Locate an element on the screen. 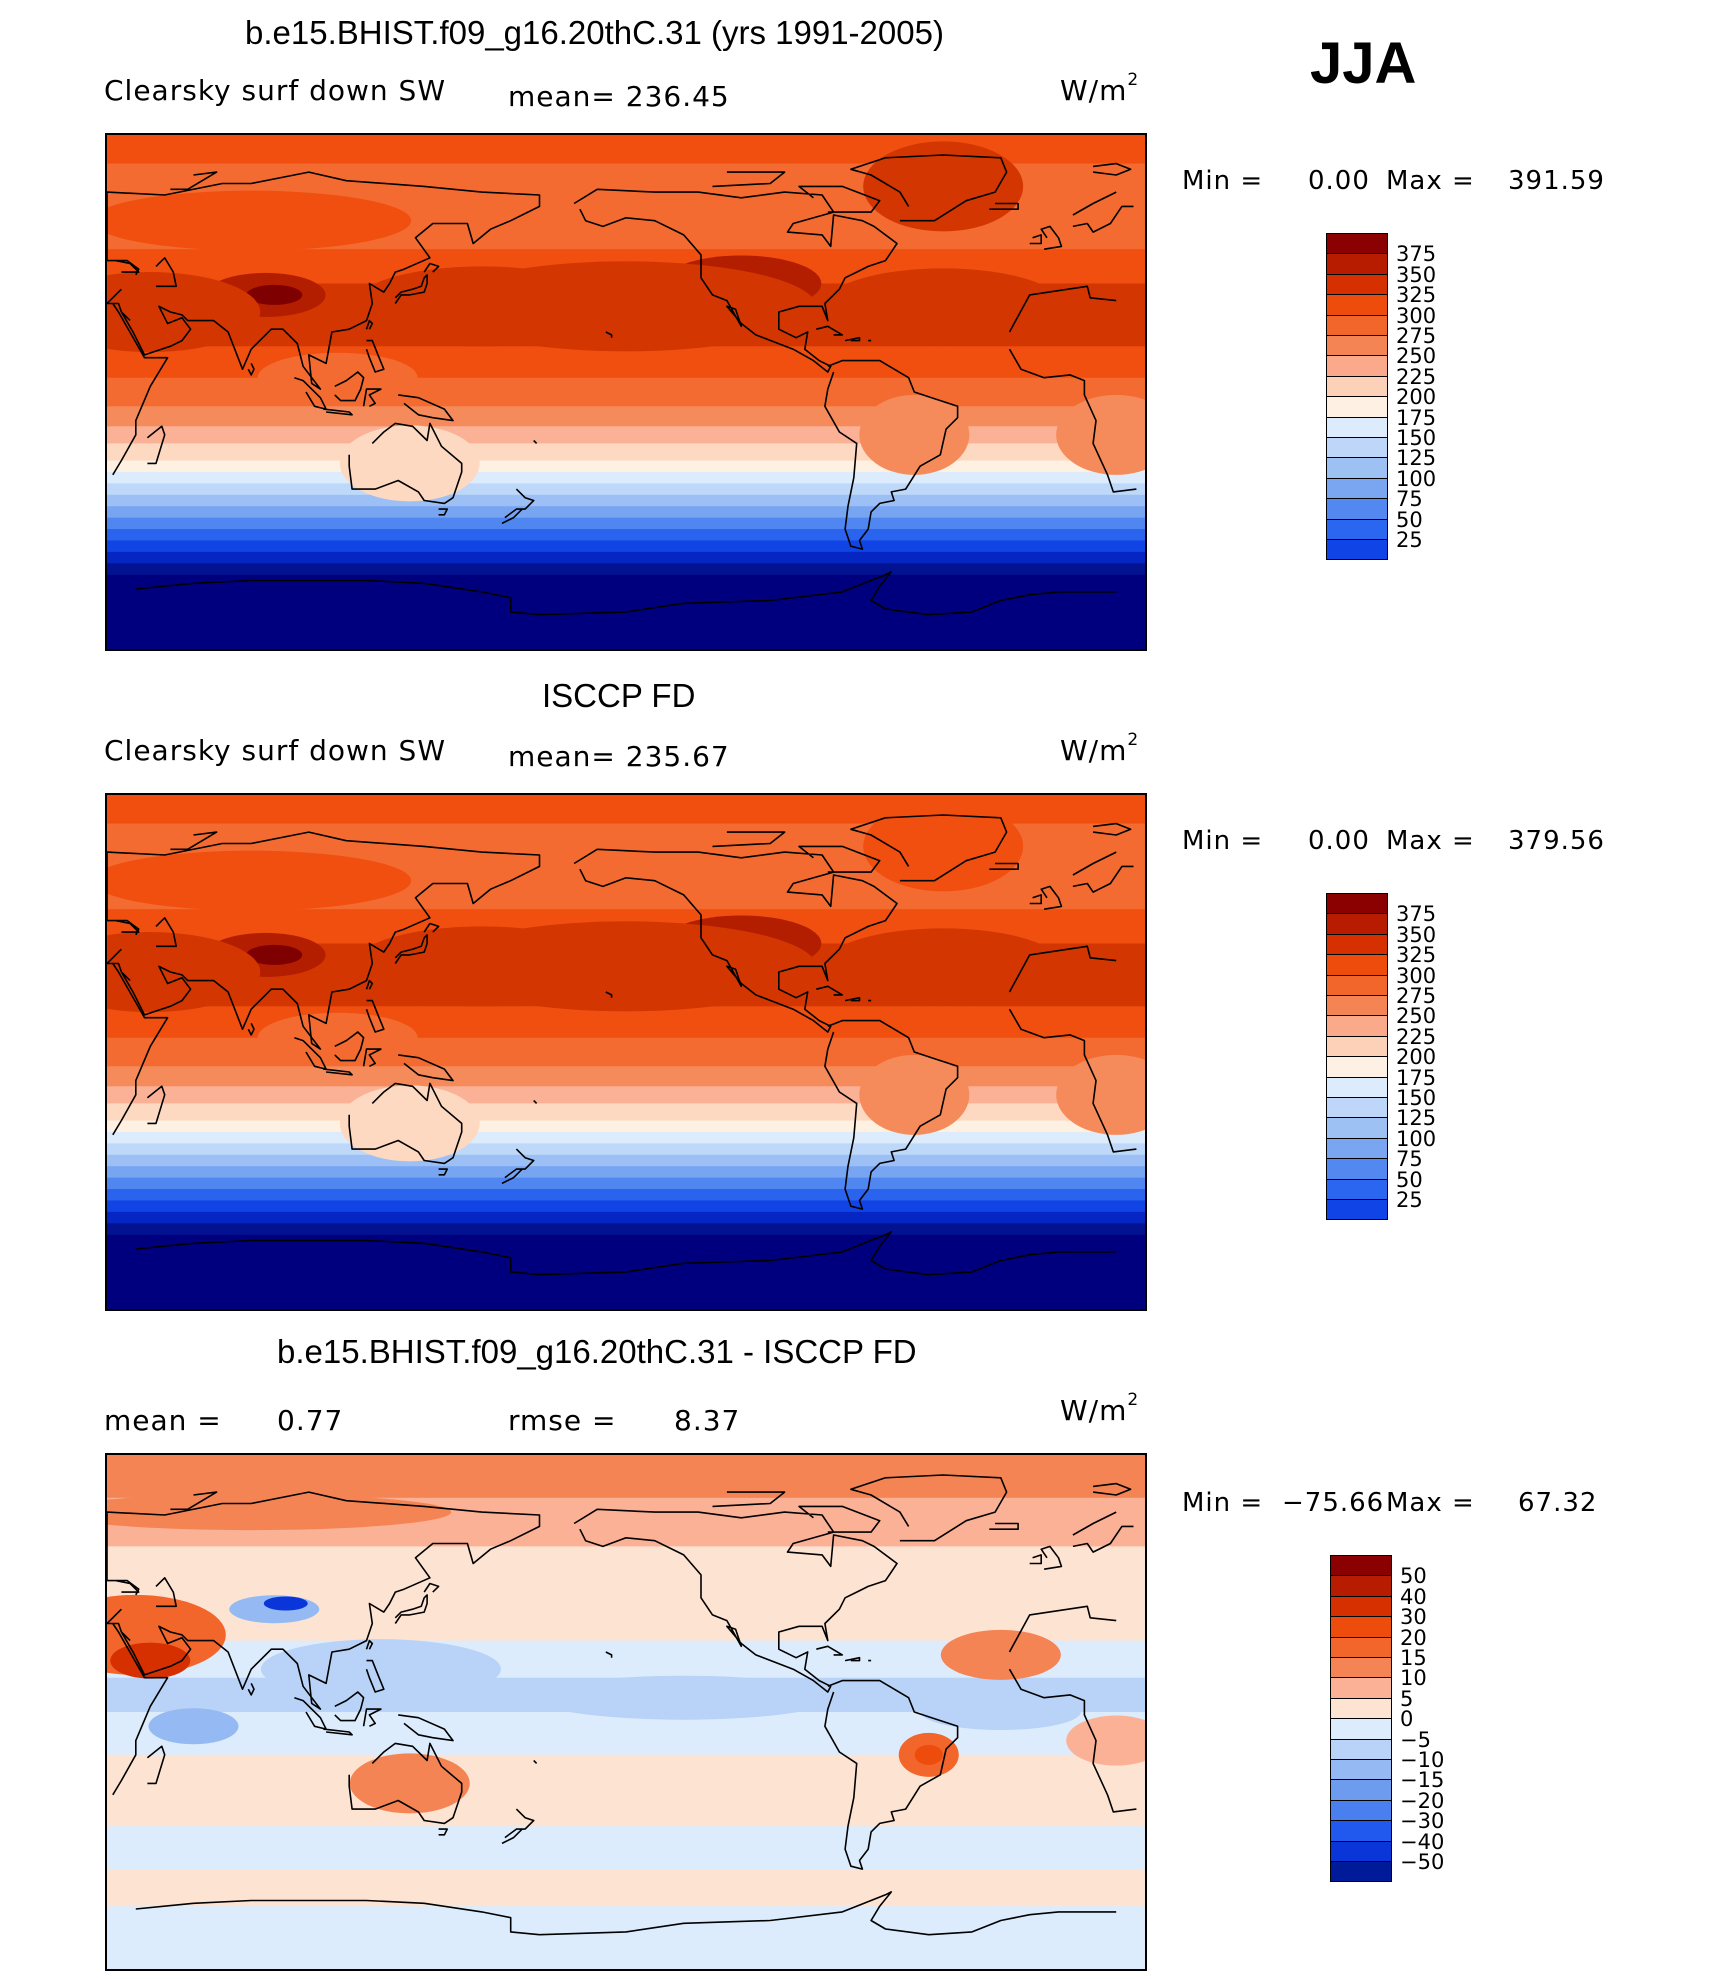 This screenshot has height=1979, width=1710. colorbar-level-label: 200 is located at coordinates (1416, 1057).